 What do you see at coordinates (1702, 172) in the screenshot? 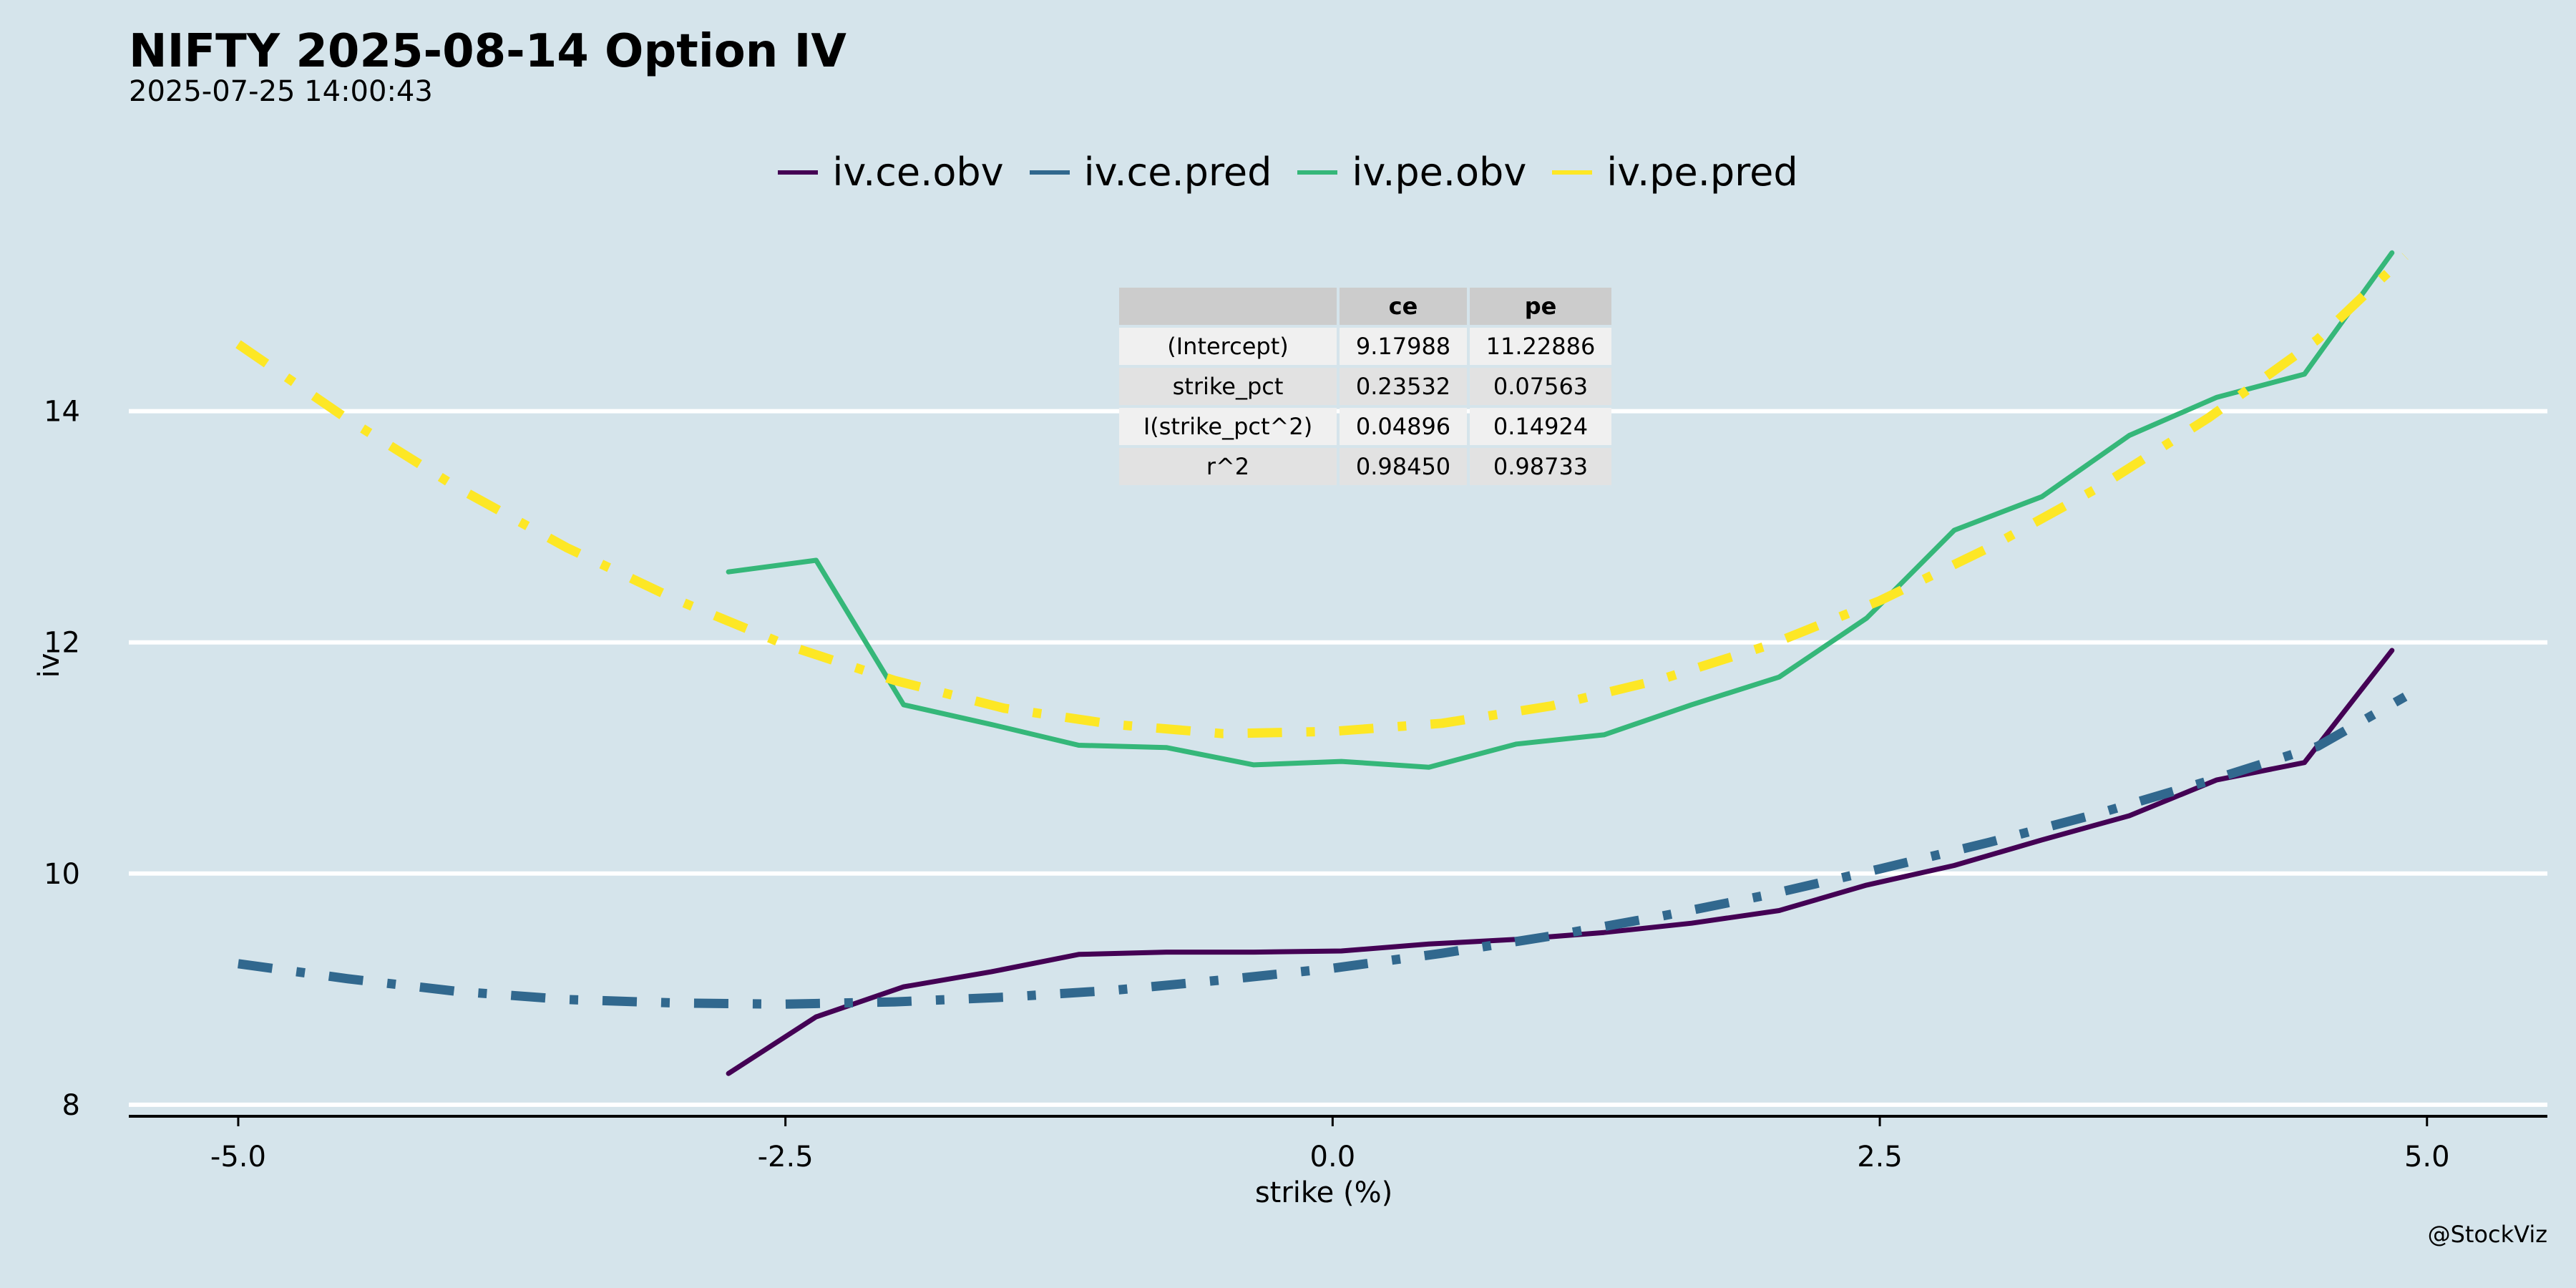
I see `legend-label-iv-pe-pred: iv.pe.pred` at bounding box center [1702, 172].